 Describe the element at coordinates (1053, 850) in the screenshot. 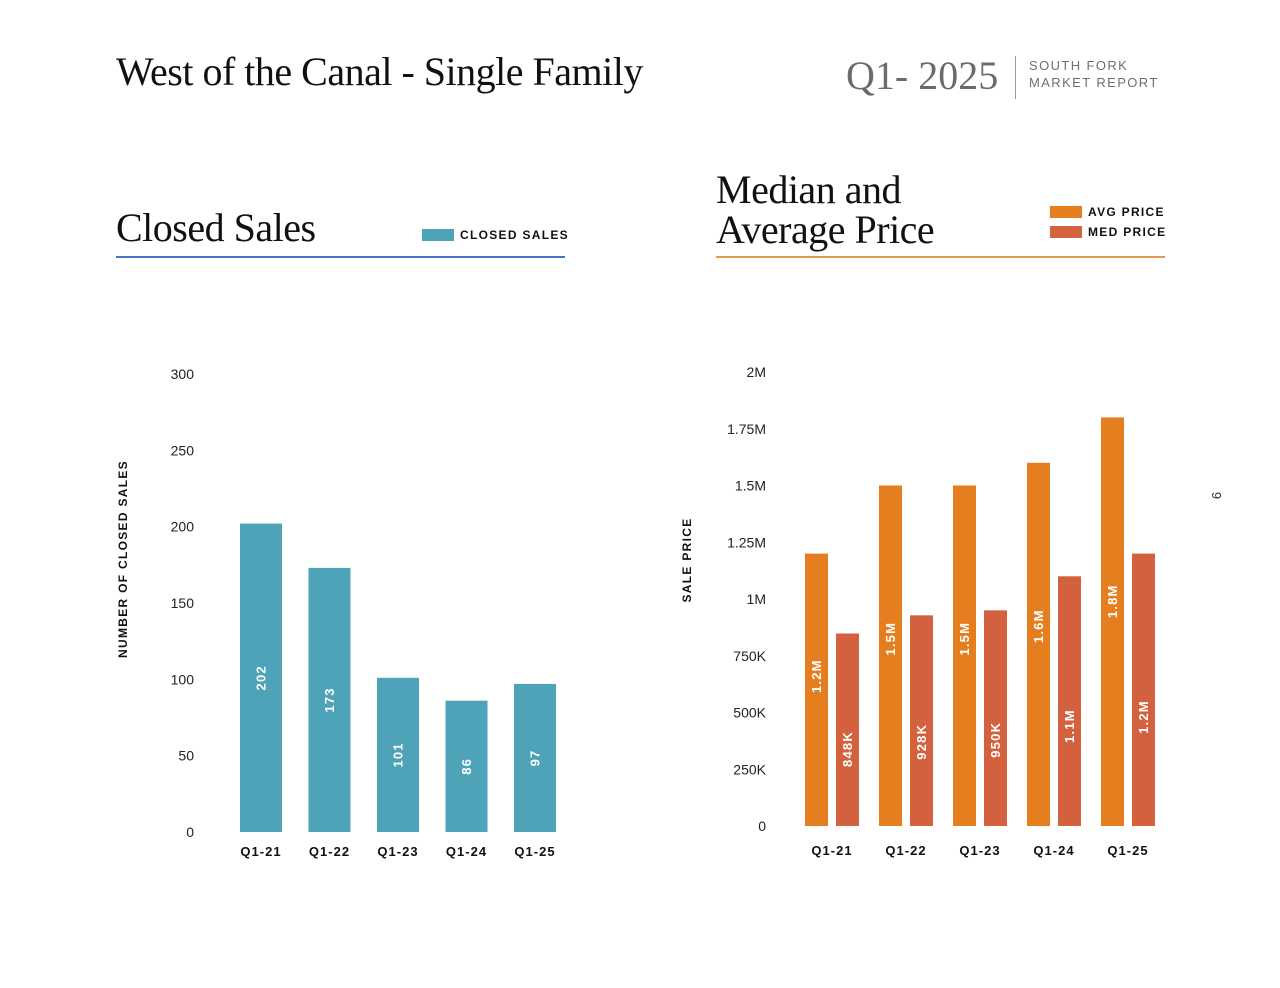

I see `price-category-label: Q1-24` at that location.